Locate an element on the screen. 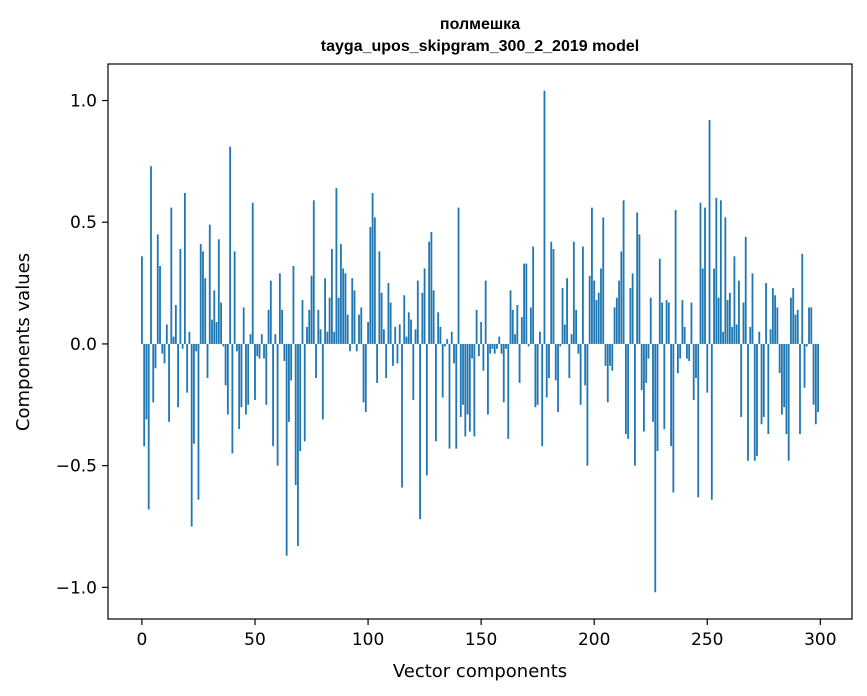  x-tick-label: 100 is located at coordinates (368, 640).